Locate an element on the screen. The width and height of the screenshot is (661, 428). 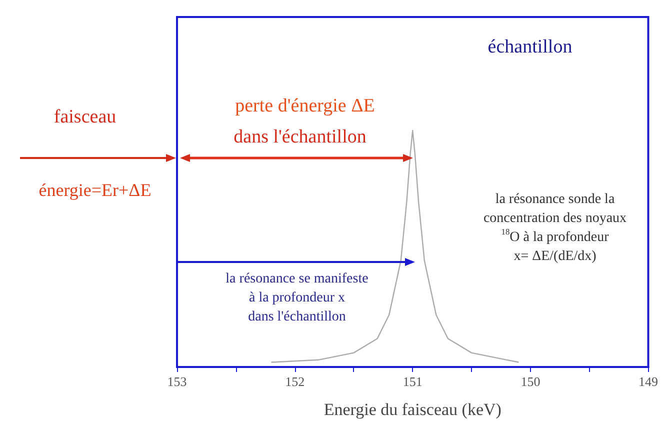
annotation: dans l'échantillon is located at coordinates (300, 137).